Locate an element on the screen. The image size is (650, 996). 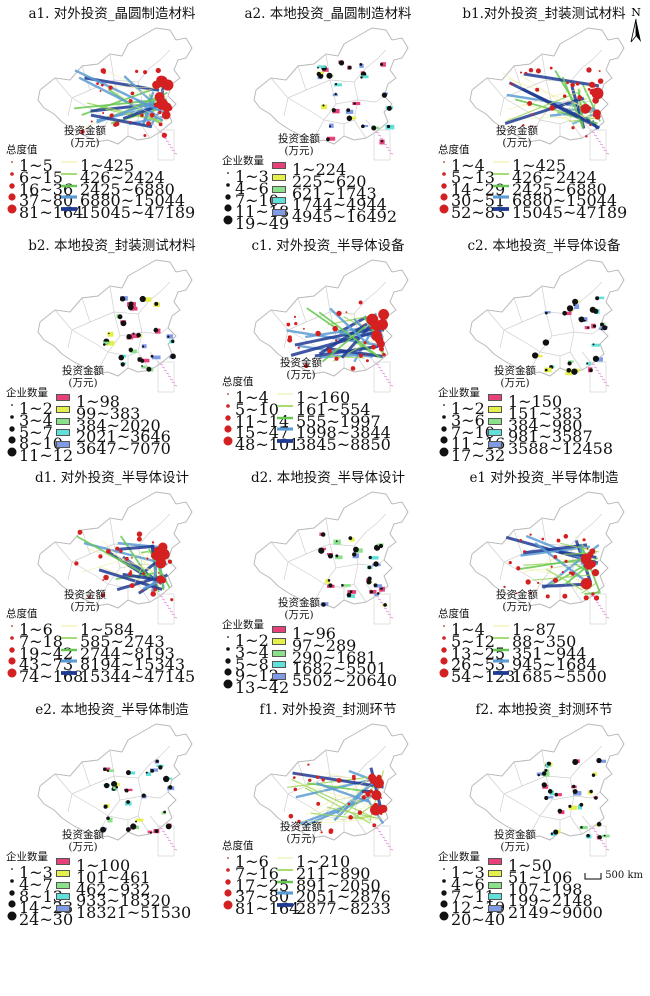
china-map is located at coordinates (543, 321).